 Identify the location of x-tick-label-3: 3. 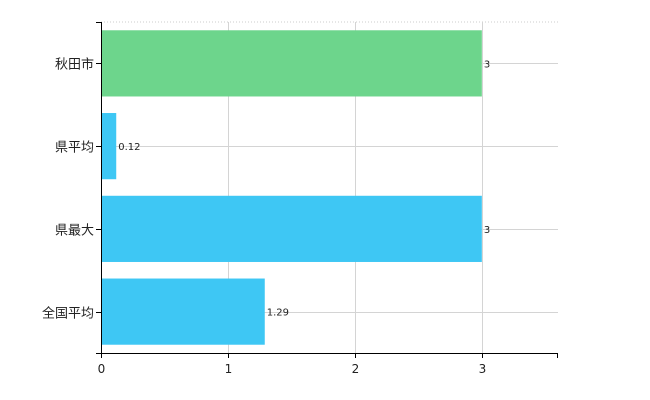
(483, 369).